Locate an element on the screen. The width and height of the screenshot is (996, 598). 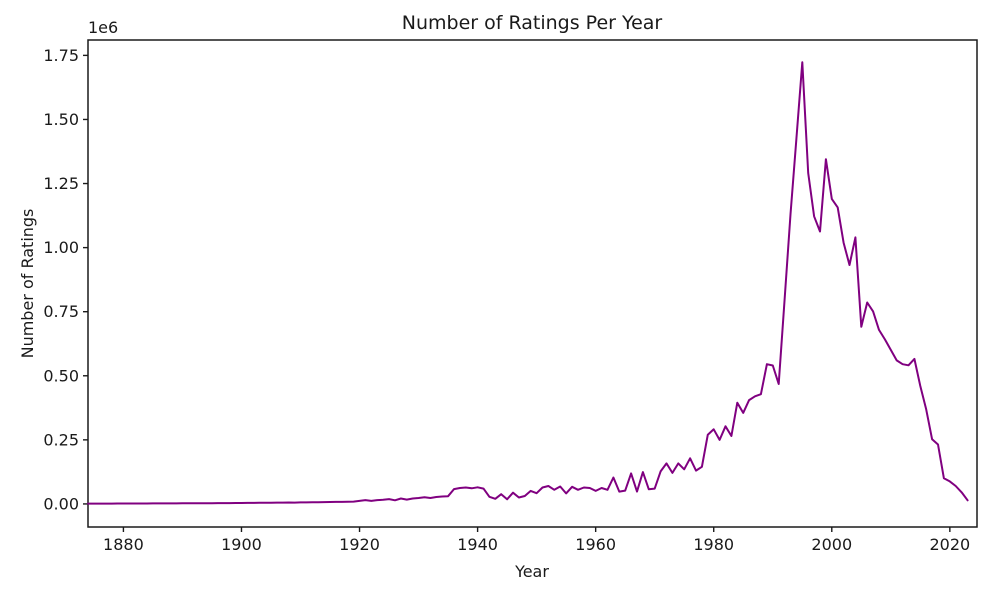
y-tick-label: 0.00 is located at coordinates (61, 503).